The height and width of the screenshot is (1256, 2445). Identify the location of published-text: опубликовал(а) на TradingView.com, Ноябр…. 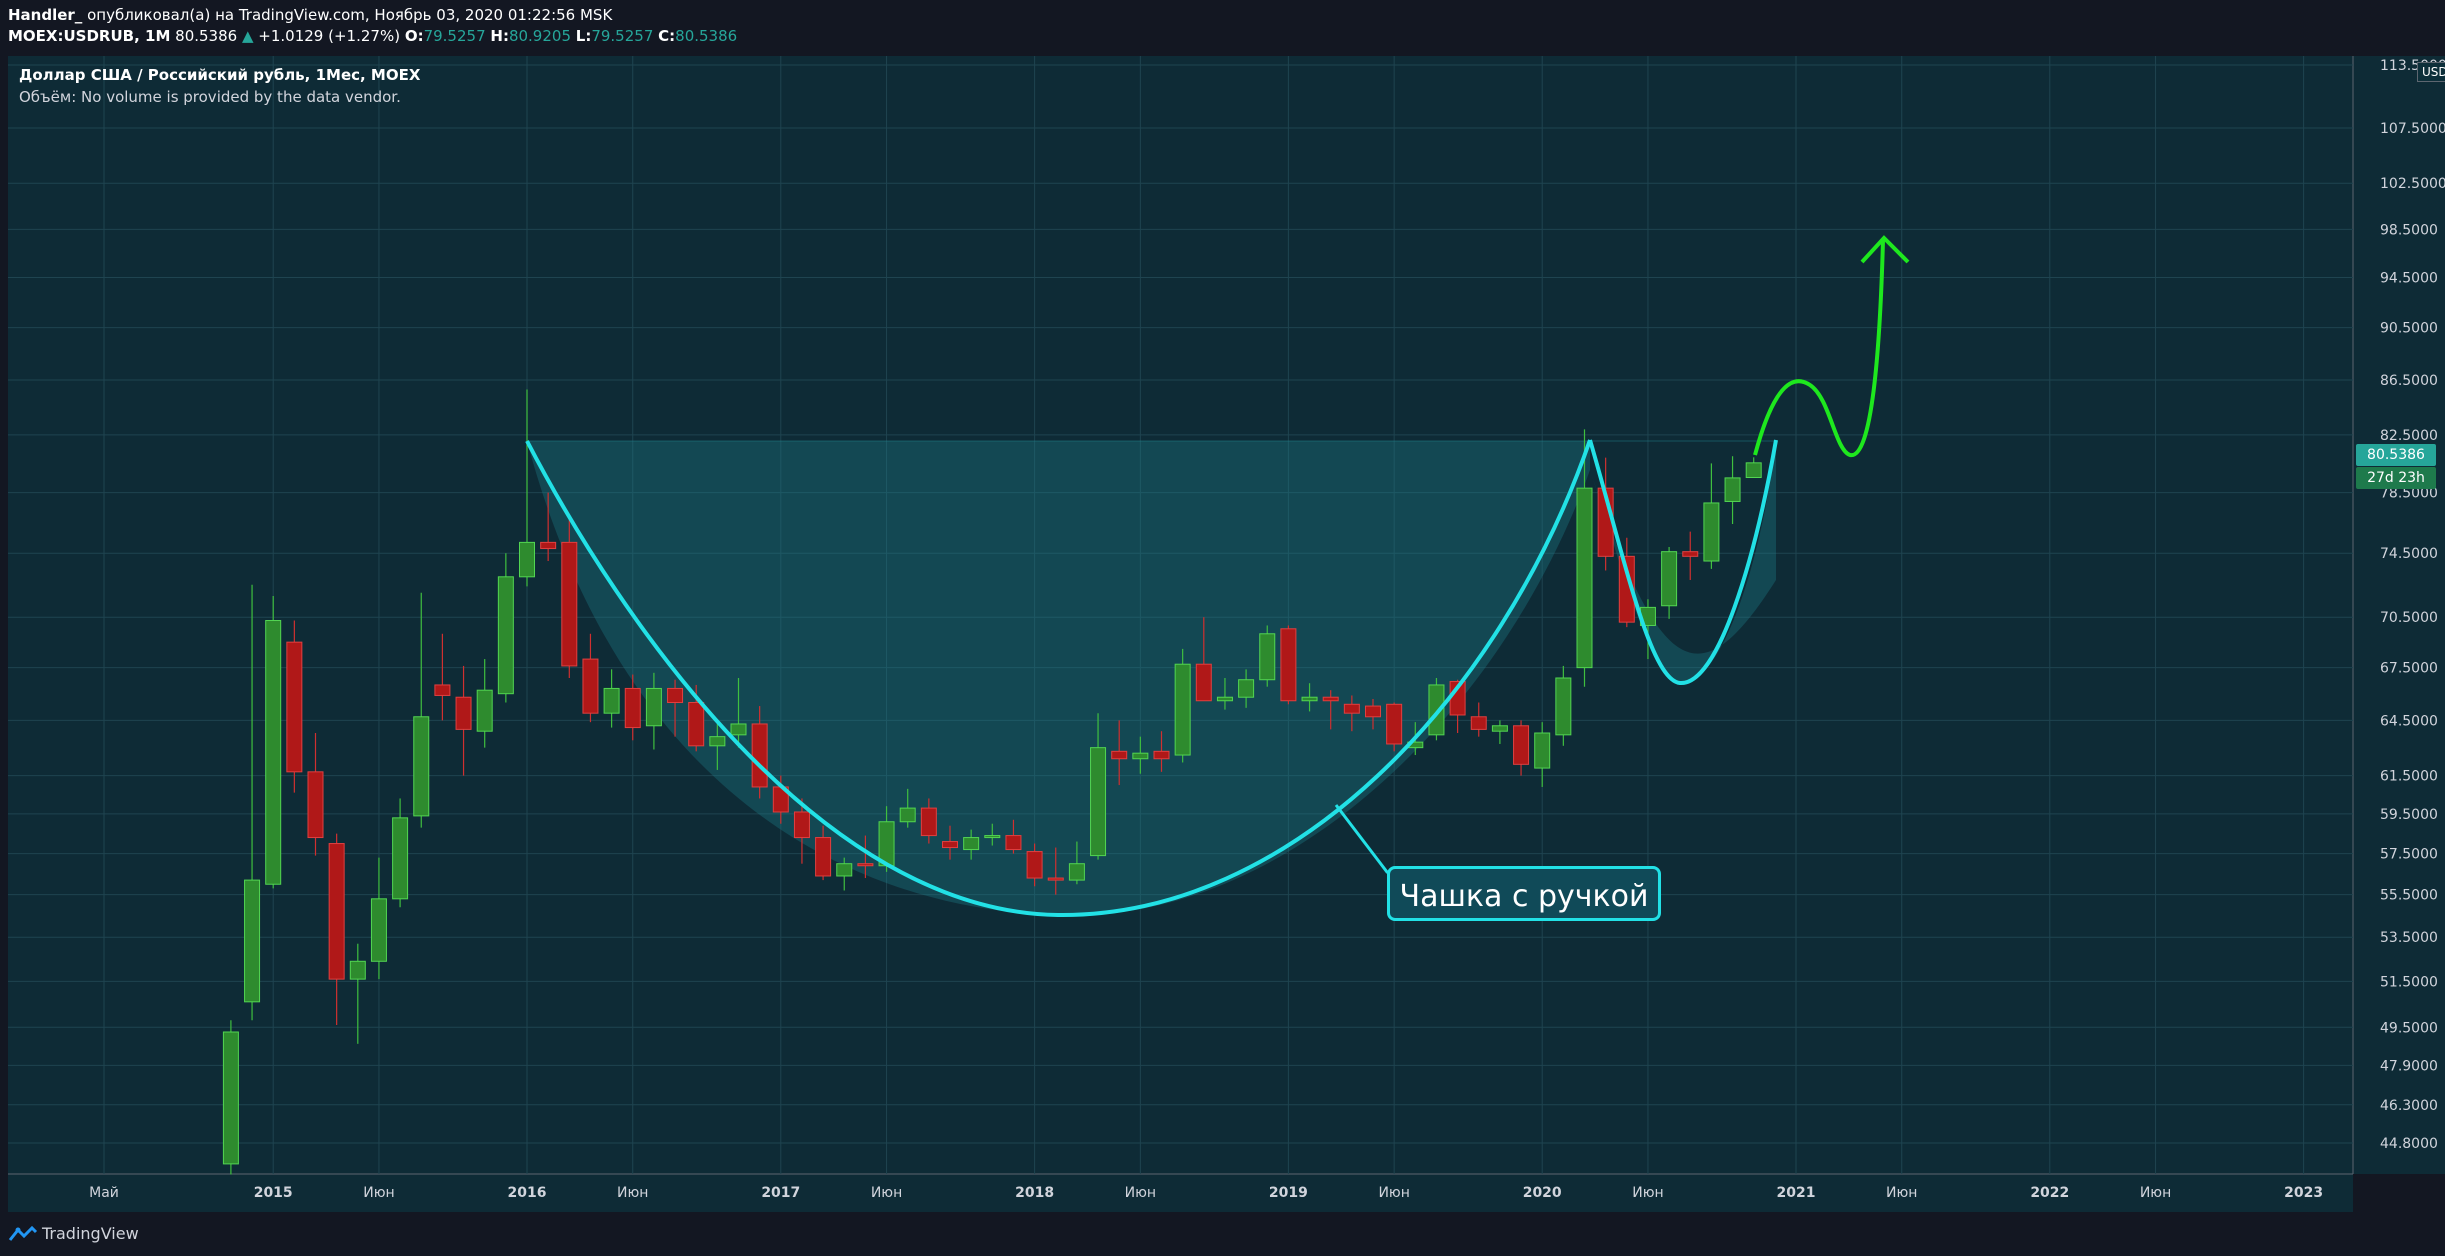
(350, 15).